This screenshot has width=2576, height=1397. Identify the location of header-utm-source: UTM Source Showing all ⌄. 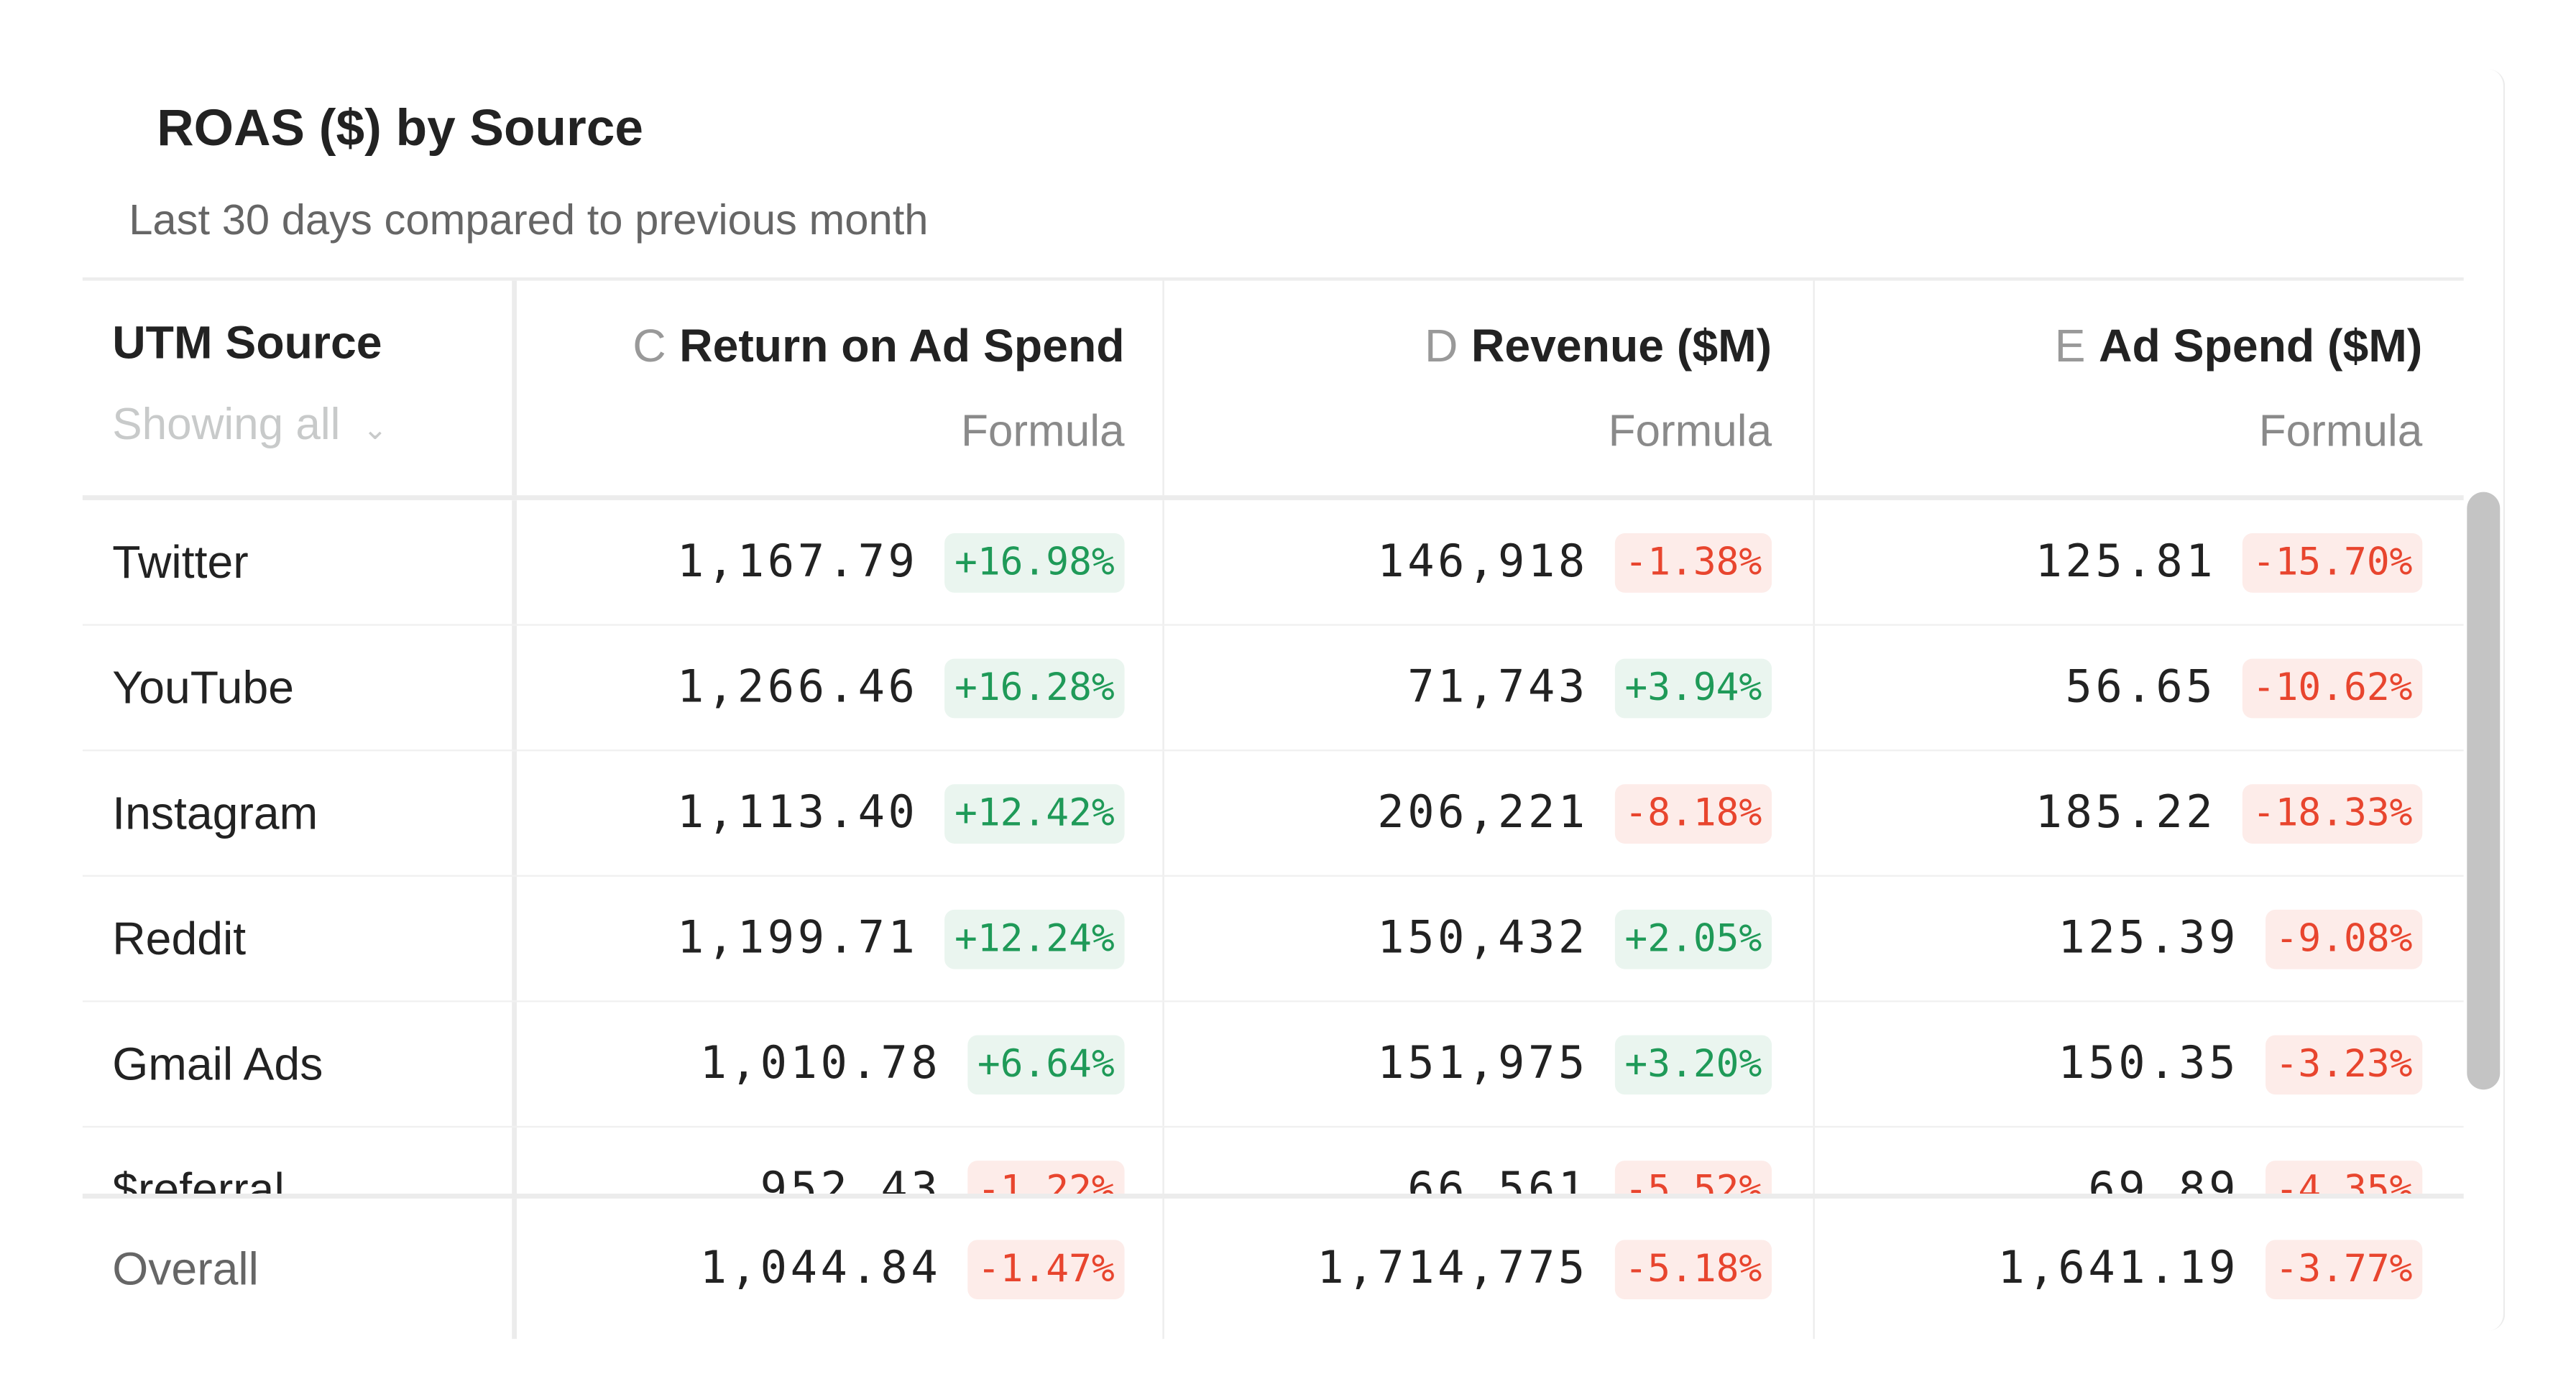
(296, 389).